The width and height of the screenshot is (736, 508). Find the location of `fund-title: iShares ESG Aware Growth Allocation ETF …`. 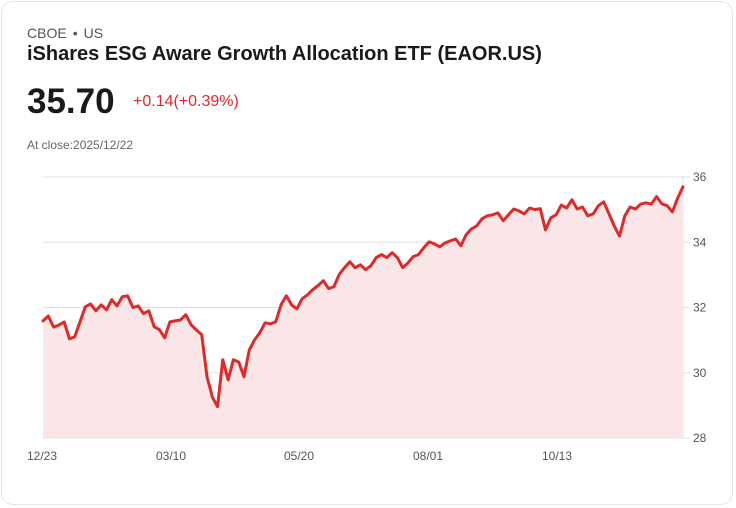

fund-title: iShares ESG Aware Growth Allocation ETF … is located at coordinates (284, 54).